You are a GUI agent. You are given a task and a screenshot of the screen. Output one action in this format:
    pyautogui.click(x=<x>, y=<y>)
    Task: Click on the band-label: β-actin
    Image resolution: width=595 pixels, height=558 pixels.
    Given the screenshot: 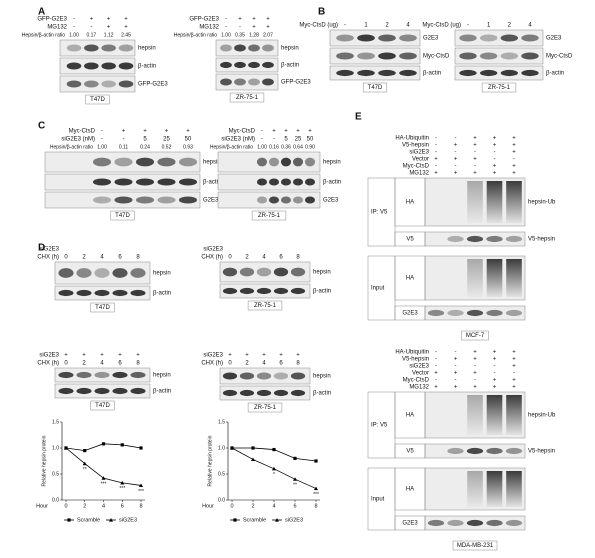 What is the action you would take?
    pyautogui.click(x=555, y=74)
    